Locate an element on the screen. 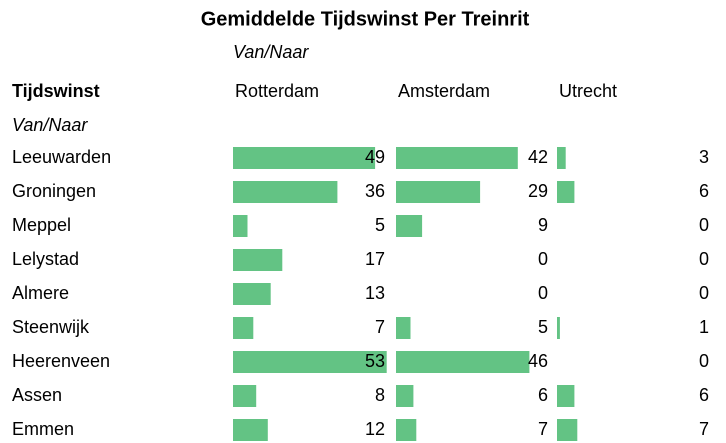  column-header: Utrecht is located at coordinates (588, 91).